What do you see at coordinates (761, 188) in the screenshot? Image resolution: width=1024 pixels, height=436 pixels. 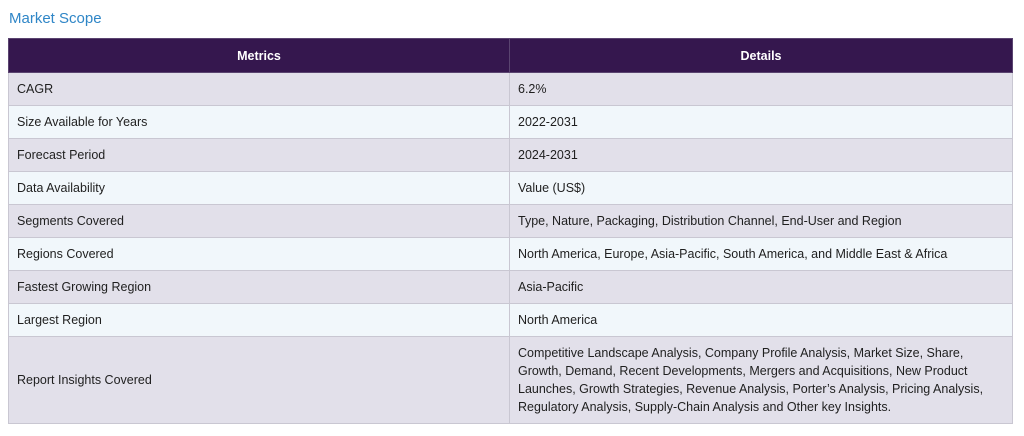 I see `detail-cell: Value (US$)` at bounding box center [761, 188].